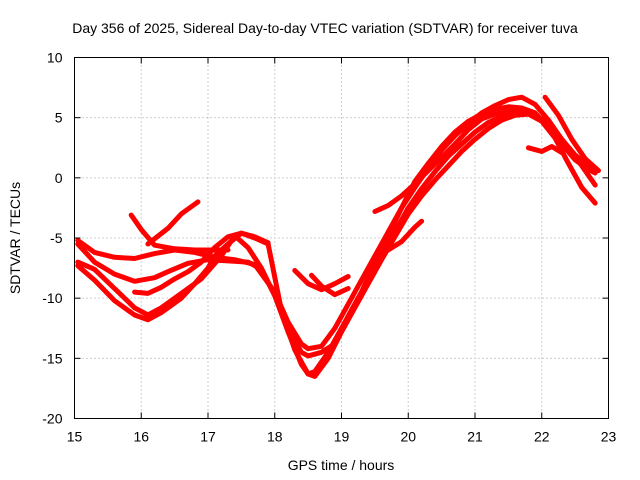  Describe the element at coordinates (59, 178) in the screenshot. I see `y-tick-label: 0` at that location.